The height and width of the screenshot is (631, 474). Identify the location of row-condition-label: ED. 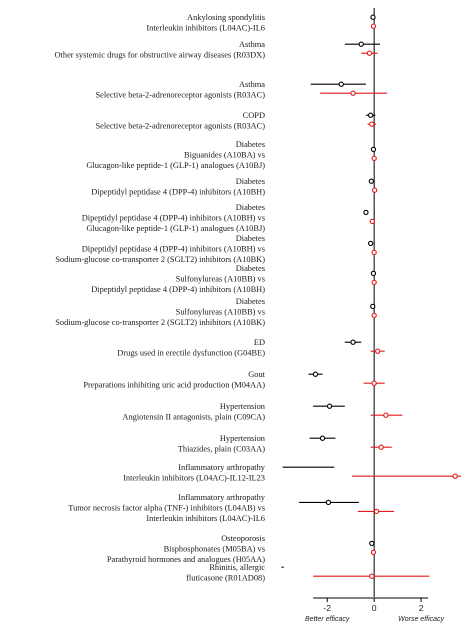
(259, 342).